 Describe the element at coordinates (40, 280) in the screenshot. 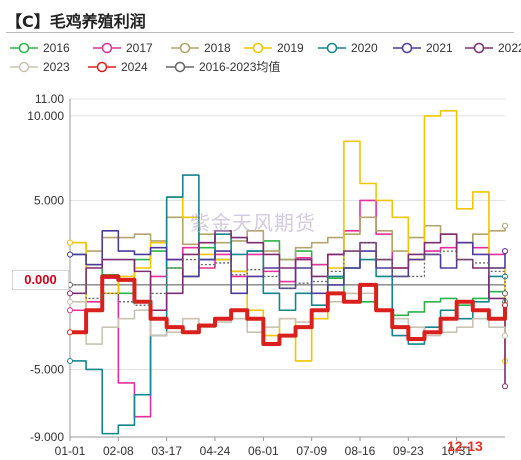

I see `zero-value-label: 0.000` at that location.